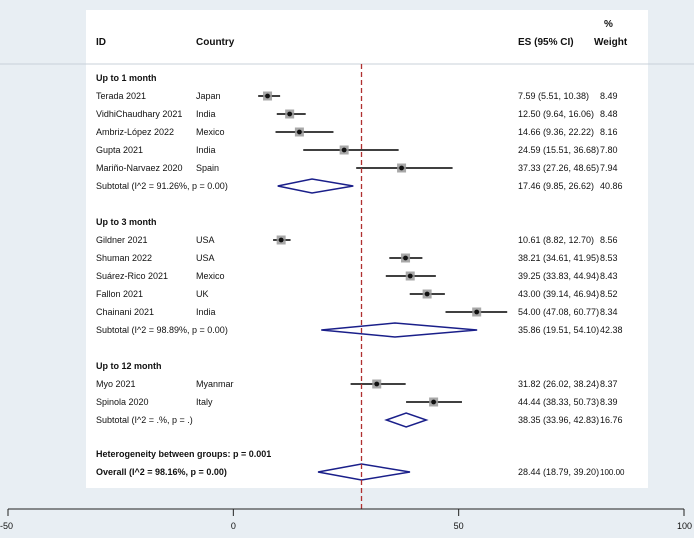 The image size is (694, 538). Describe the element at coordinates (558, 384) in the screenshot. I see `study-es: 31.82 (26.02, 38.24)` at that location.